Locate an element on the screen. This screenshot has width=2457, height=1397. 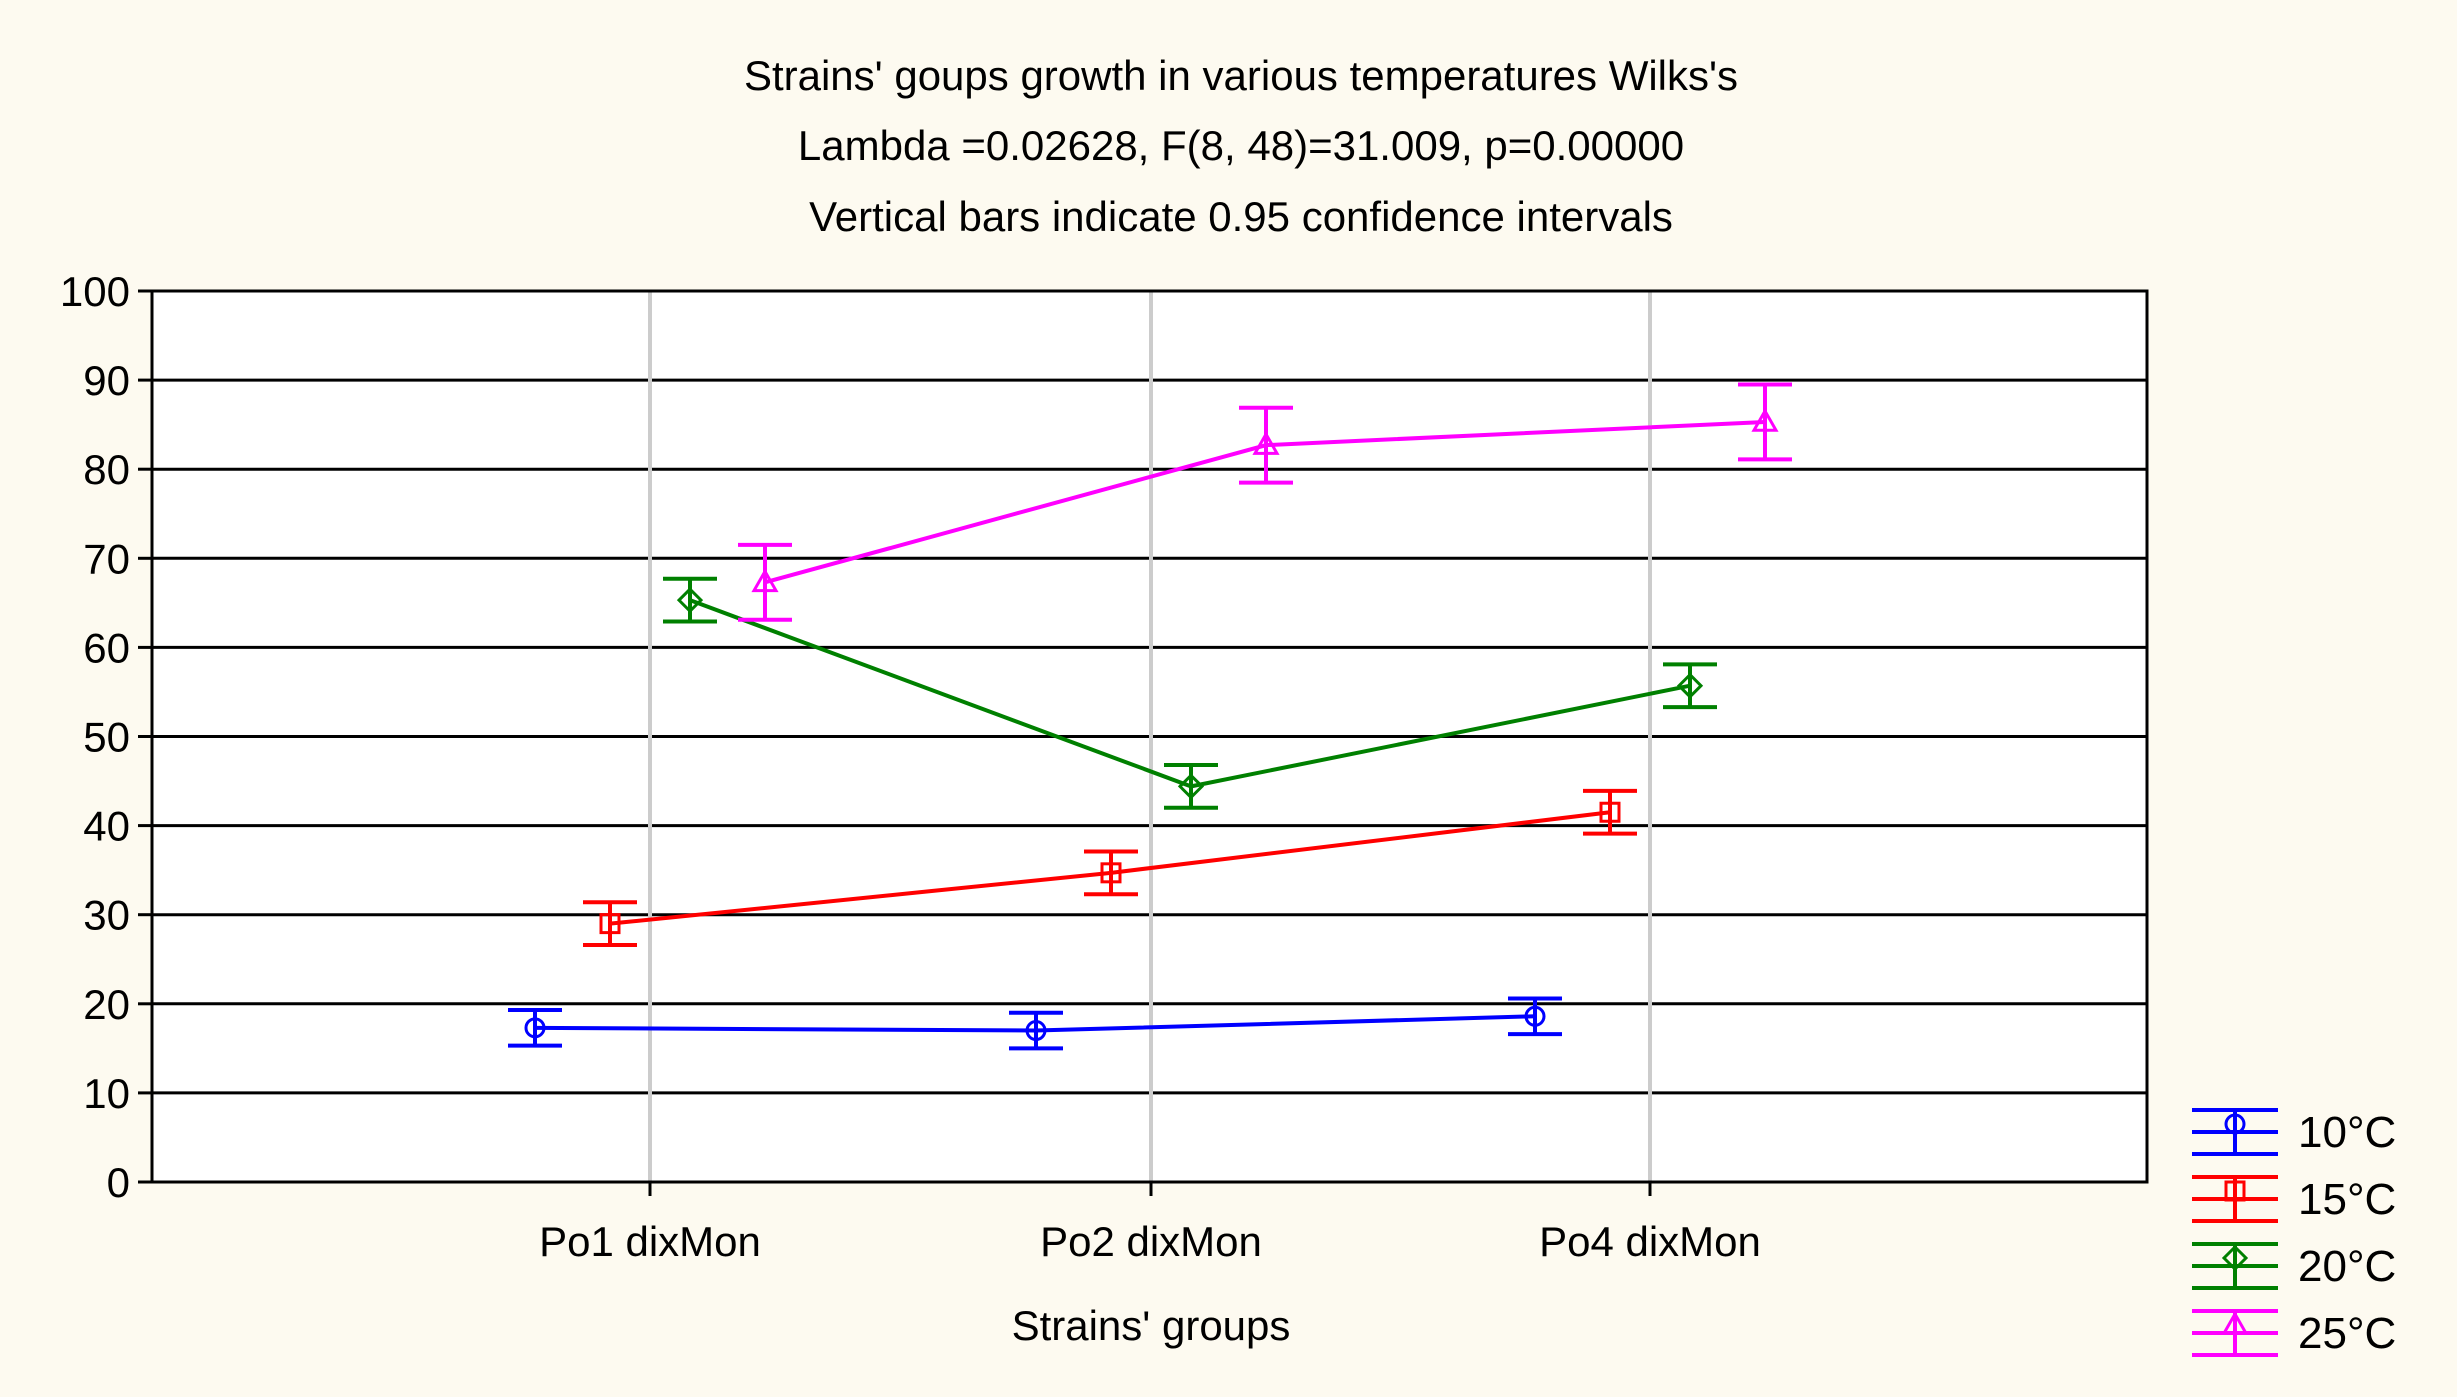
x-tick-label: Po1 dixMon is located at coordinates (650, 1241).